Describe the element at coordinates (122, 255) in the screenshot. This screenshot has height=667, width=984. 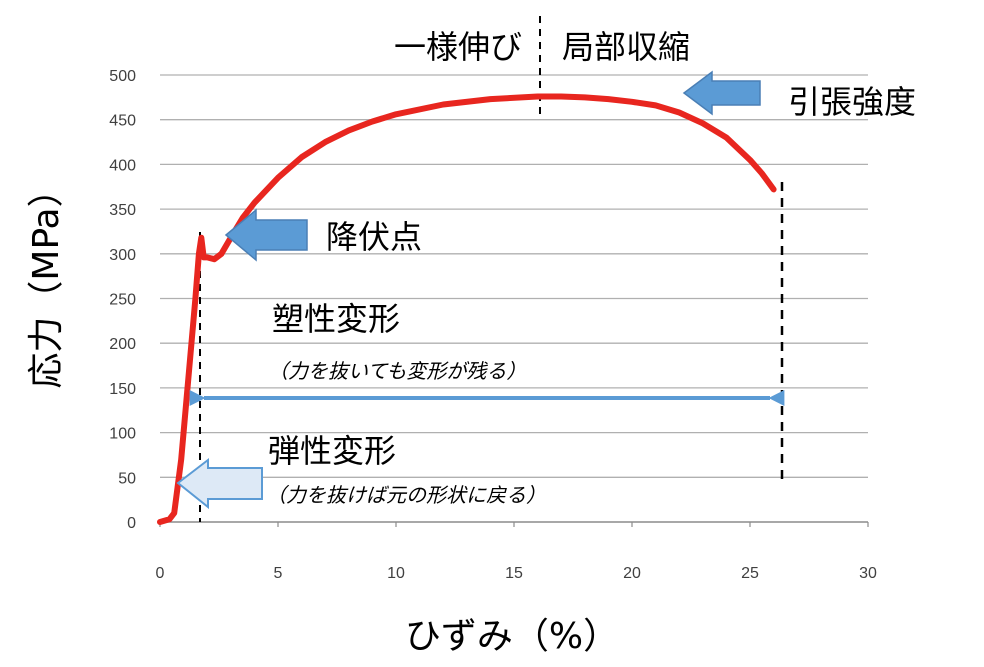
I see `y-tick-label: 300` at that location.